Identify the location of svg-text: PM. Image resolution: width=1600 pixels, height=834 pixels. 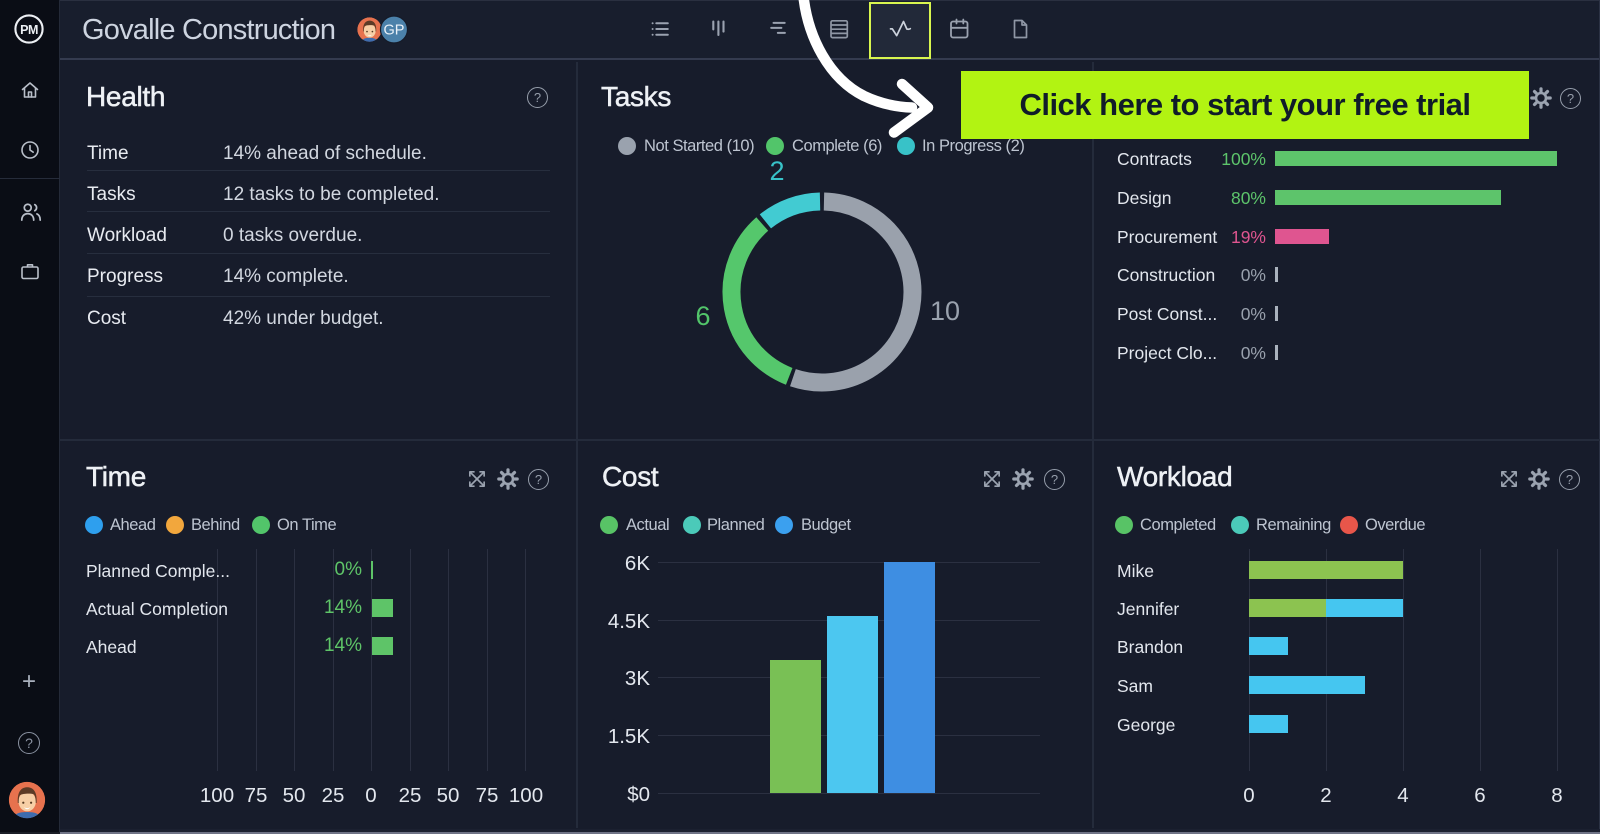
(29, 29).